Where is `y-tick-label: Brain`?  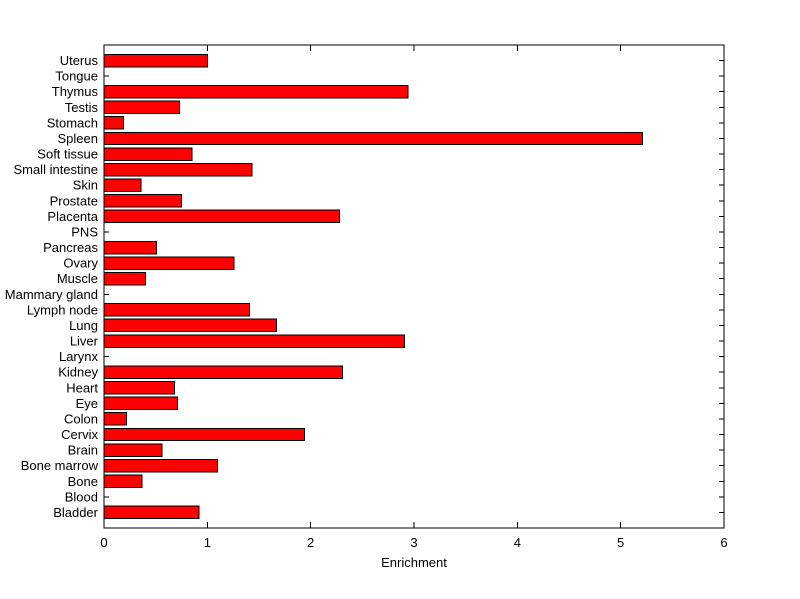 y-tick-label: Brain is located at coordinates (83, 450).